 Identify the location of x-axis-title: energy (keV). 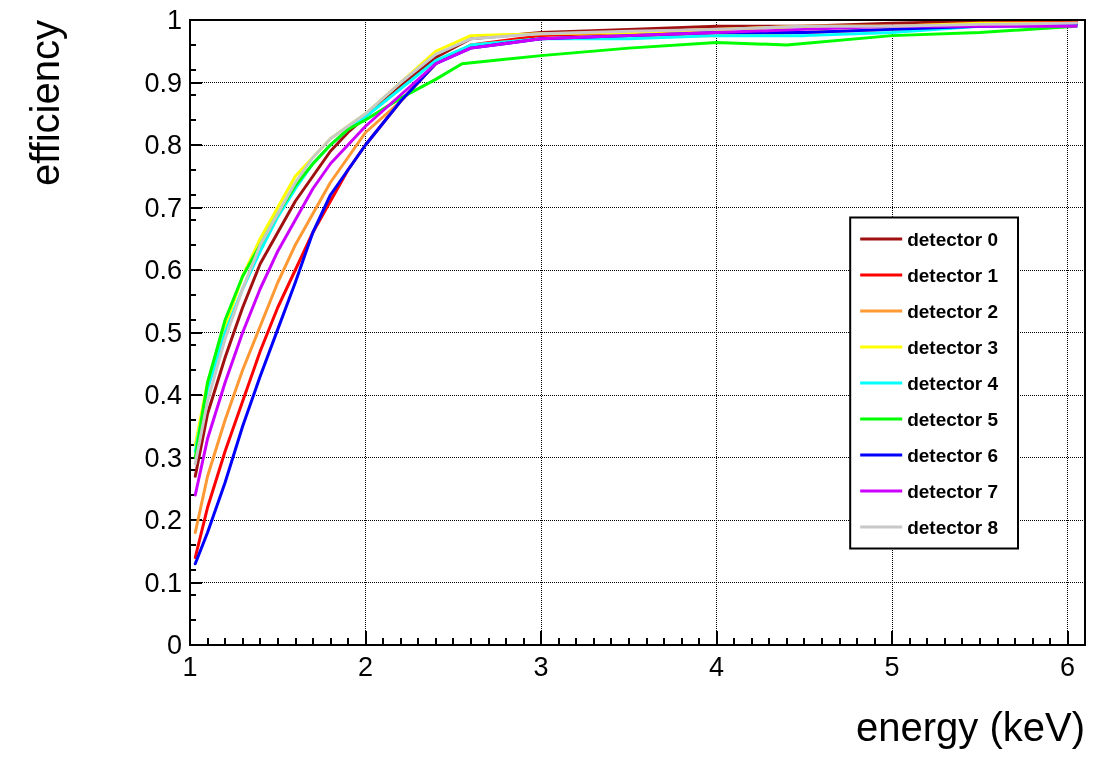
(970, 727).